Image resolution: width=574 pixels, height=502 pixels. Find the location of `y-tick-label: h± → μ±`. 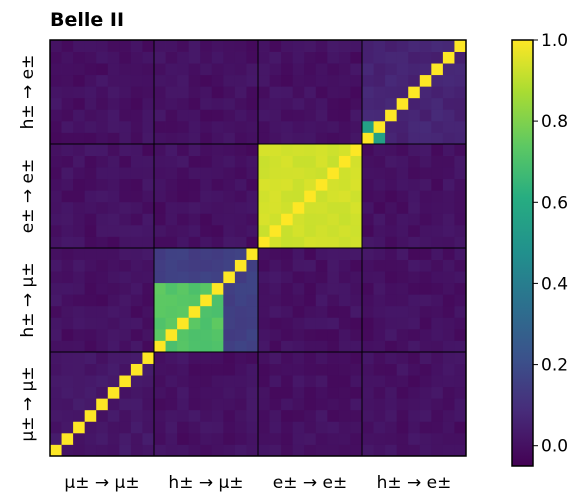

y-tick-label: h± → μ± is located at coordinates (28, 299).